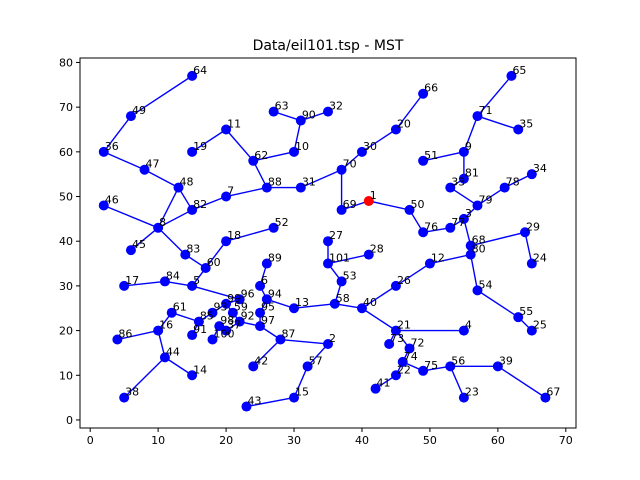 This screenshot has height=480, width=640. What do you see at coordinates (275, 258) in the screenshot?
I see `node-label-89: 89` at bounding box center [275, 258].